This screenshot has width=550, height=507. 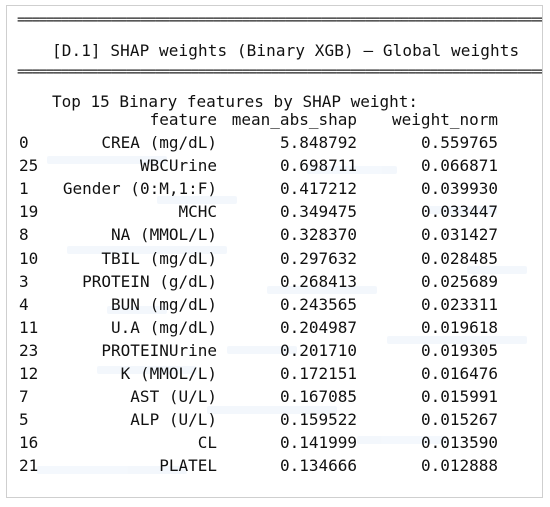 I want to click on cell-weight-norm: 0.023311, so click(x=459, y=304).